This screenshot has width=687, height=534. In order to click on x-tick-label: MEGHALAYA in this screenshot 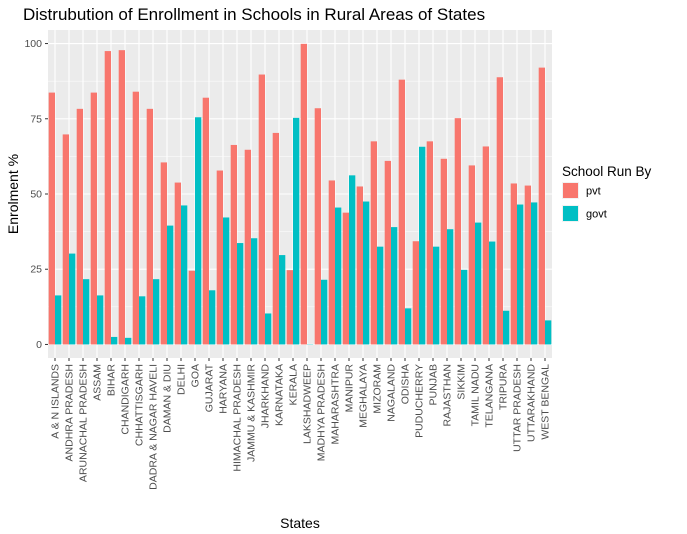, I will do `click(364, 396)`.